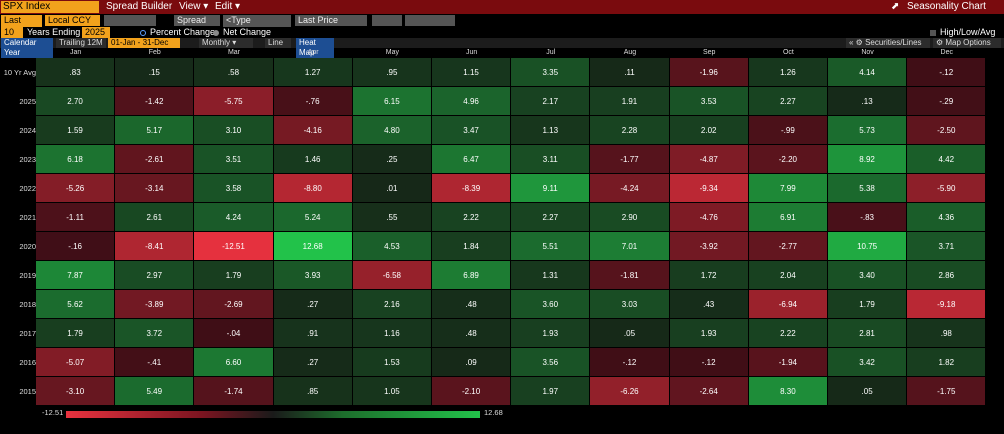 The height and width of the screenshot is (434, 1004). I want to click on view-menu: View ▾, so click(194, 6).